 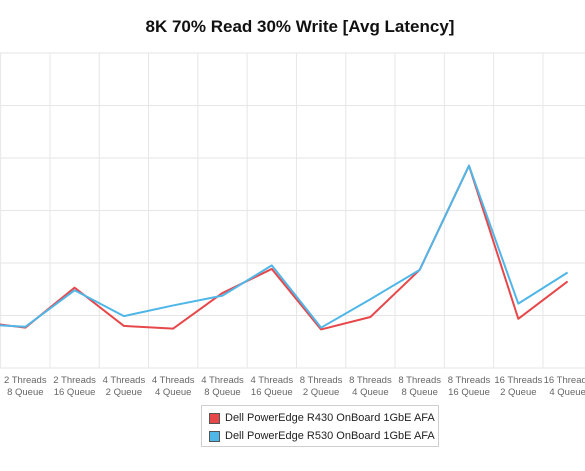 I want to click on legend-item-r530: Dell PowerEdge R530 OnBoard 1GbE AFA, so click(x=322, y=436).